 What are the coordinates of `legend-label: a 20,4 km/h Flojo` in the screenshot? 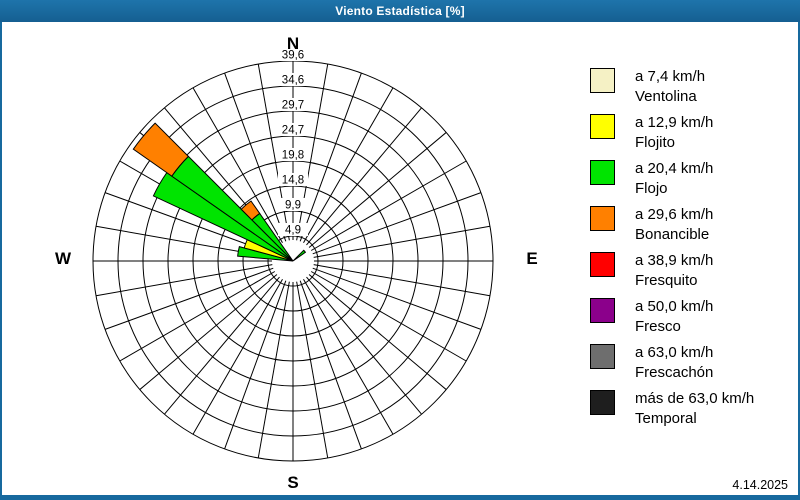 It's located at (674, 179).